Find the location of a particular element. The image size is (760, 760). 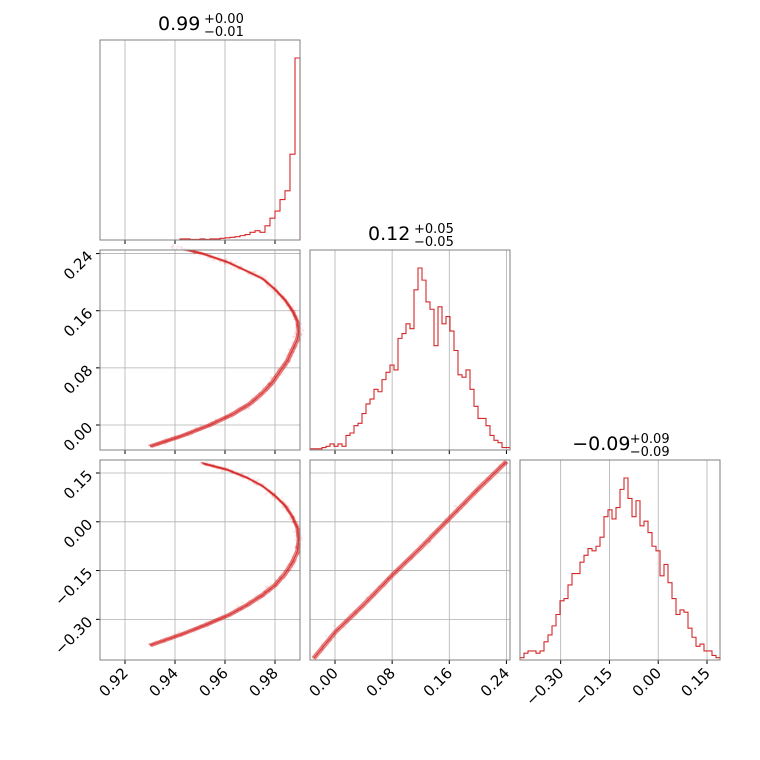

xtick-label-p1-1: 0.08 is located at coordinates (381, 682).